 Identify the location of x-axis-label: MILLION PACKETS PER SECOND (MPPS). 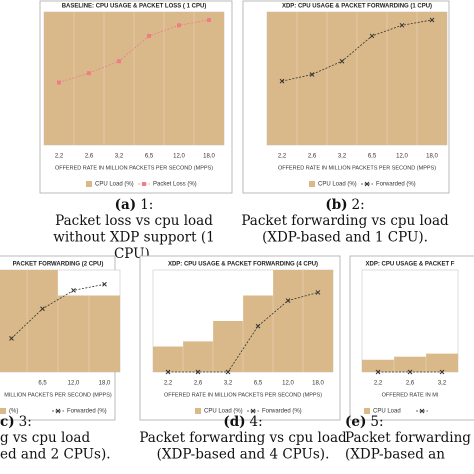
(58, 395).